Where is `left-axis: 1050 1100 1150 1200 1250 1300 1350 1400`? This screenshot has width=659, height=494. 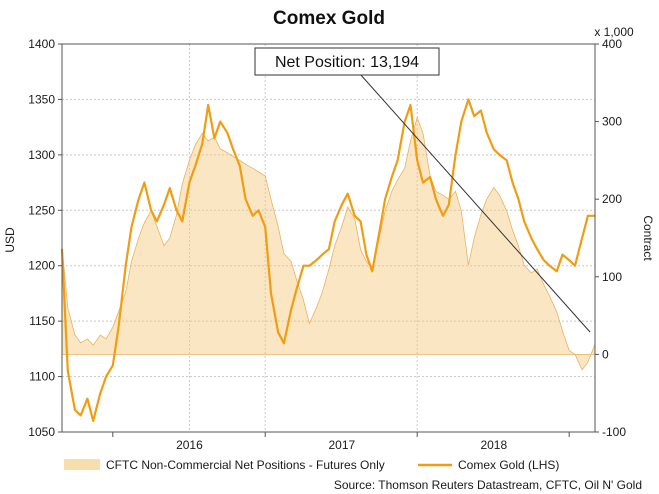
left-axis: 1050 1100 1150 1200 1250 1300 1350 1400 is located at coordinates (45, 238).